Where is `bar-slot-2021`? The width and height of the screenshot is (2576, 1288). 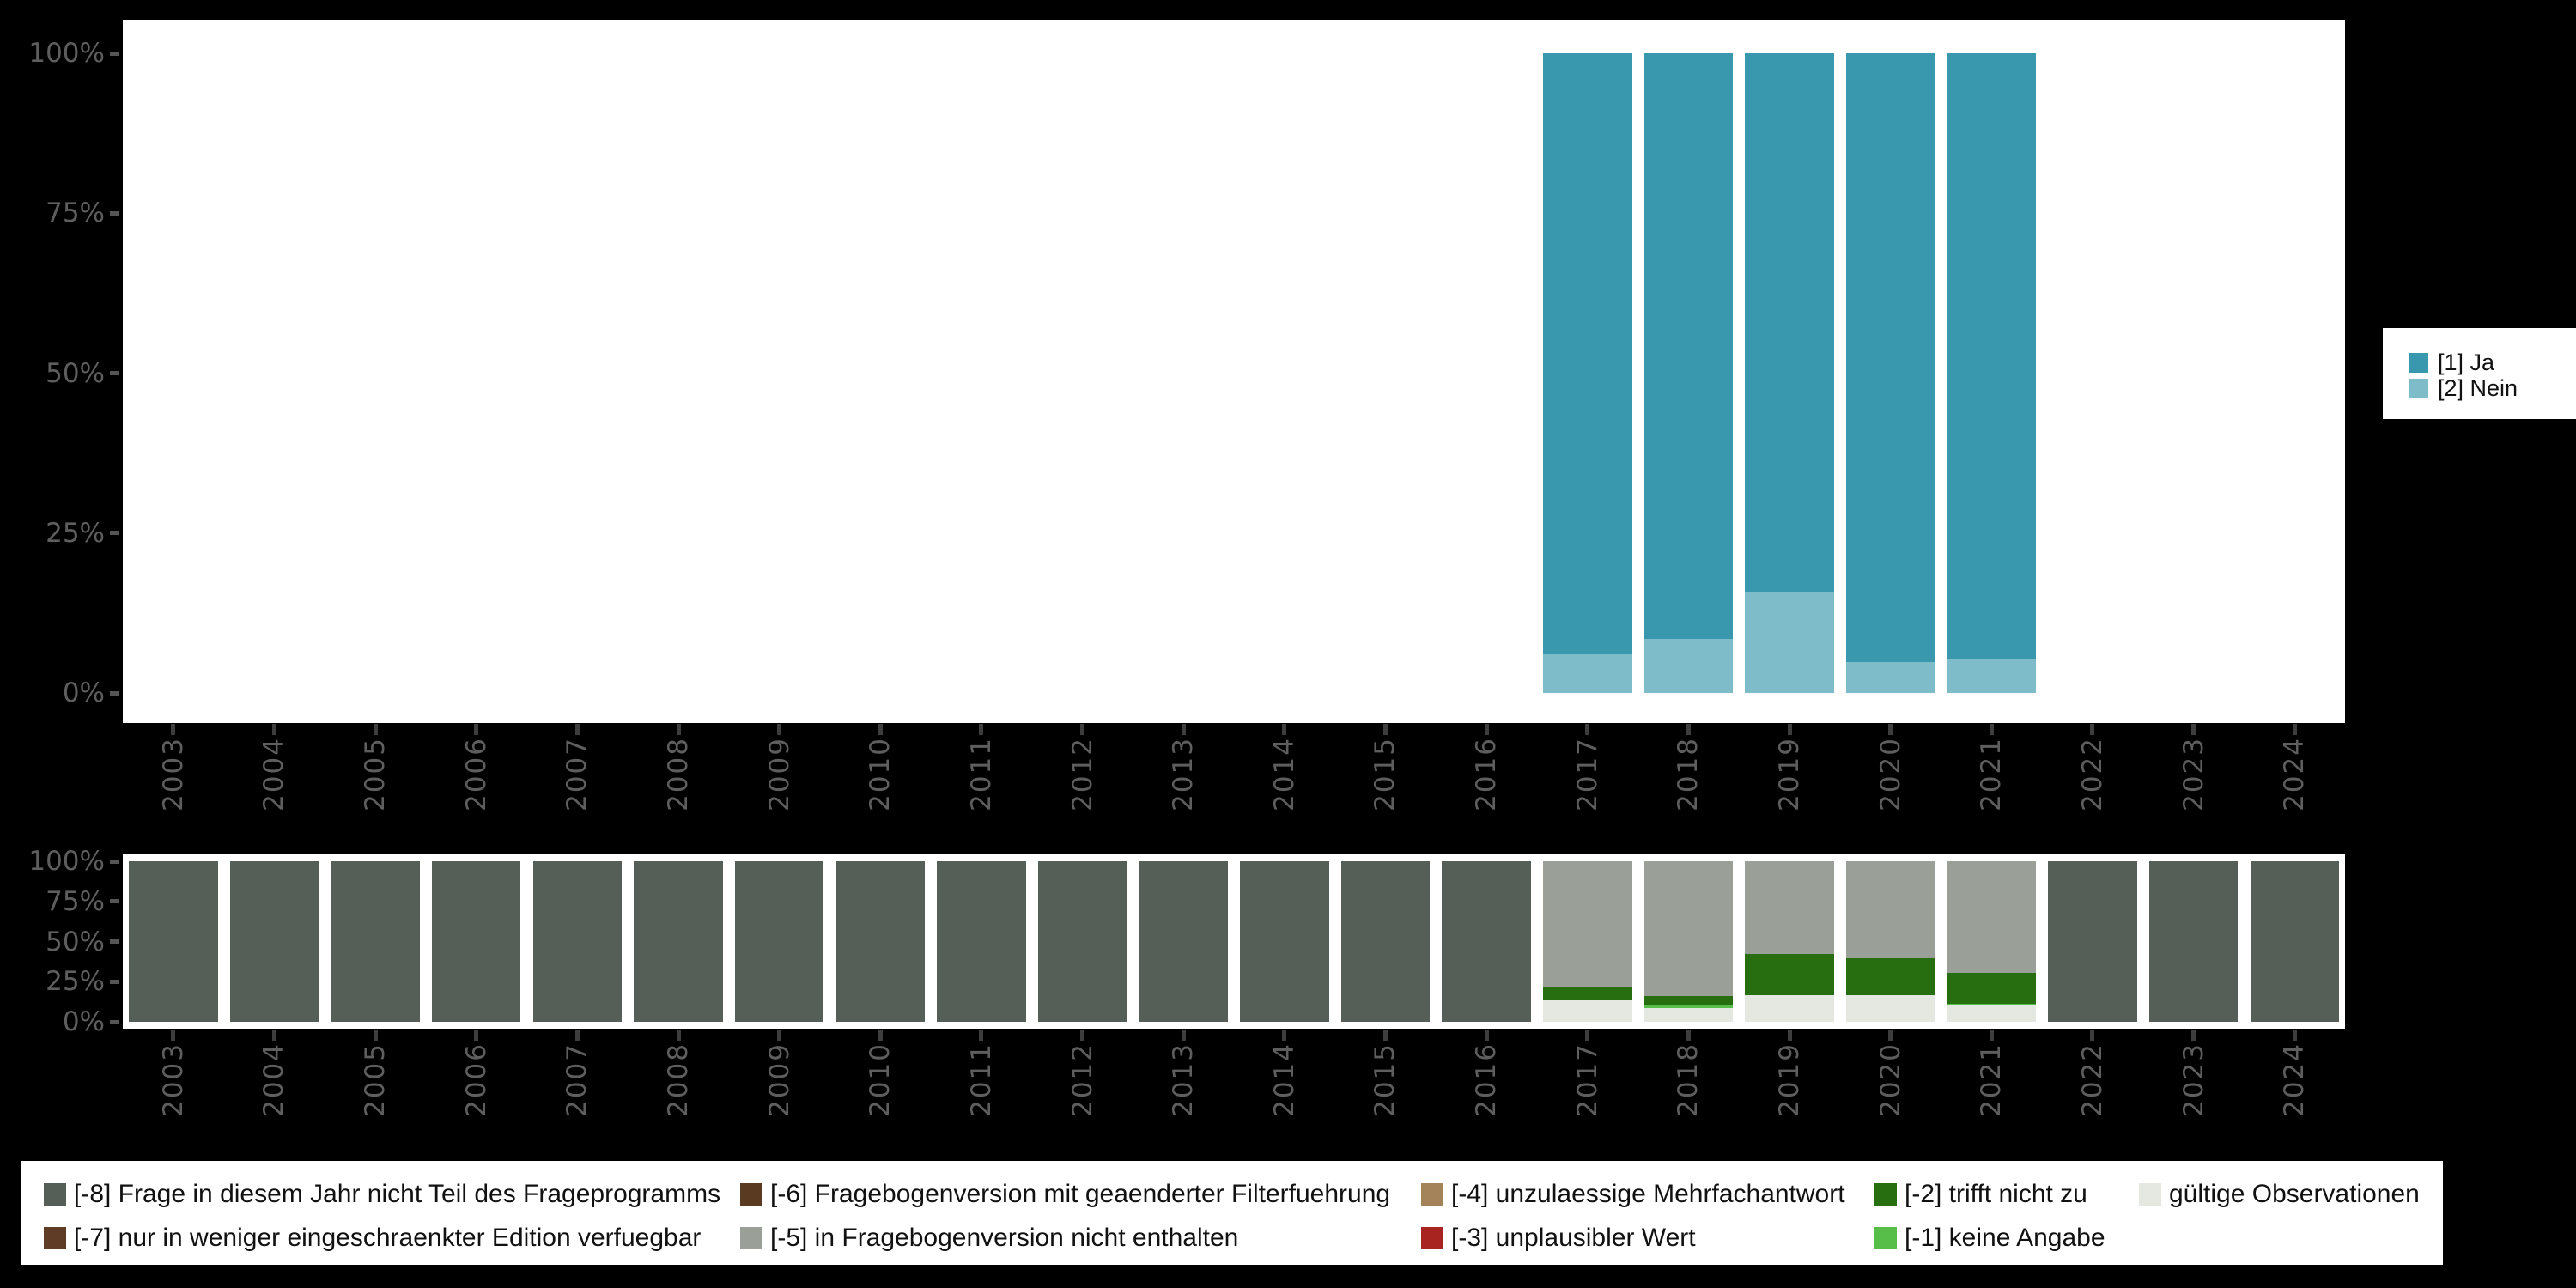
bar-slot-2021 is located at coordinates (1992, 941).